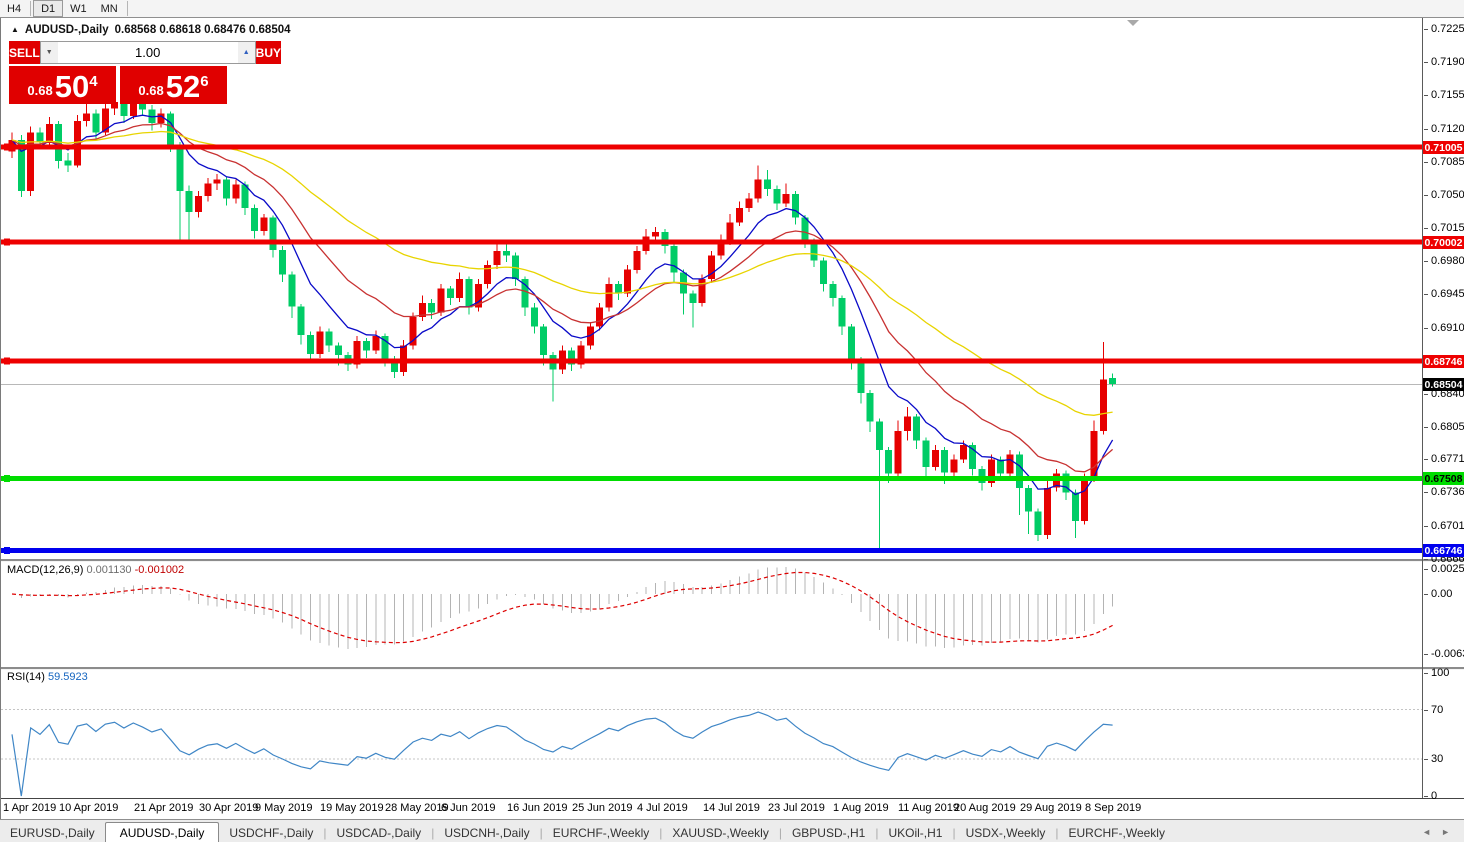  I want to click on rsi-axis-label: 100, so click(1436, 673).